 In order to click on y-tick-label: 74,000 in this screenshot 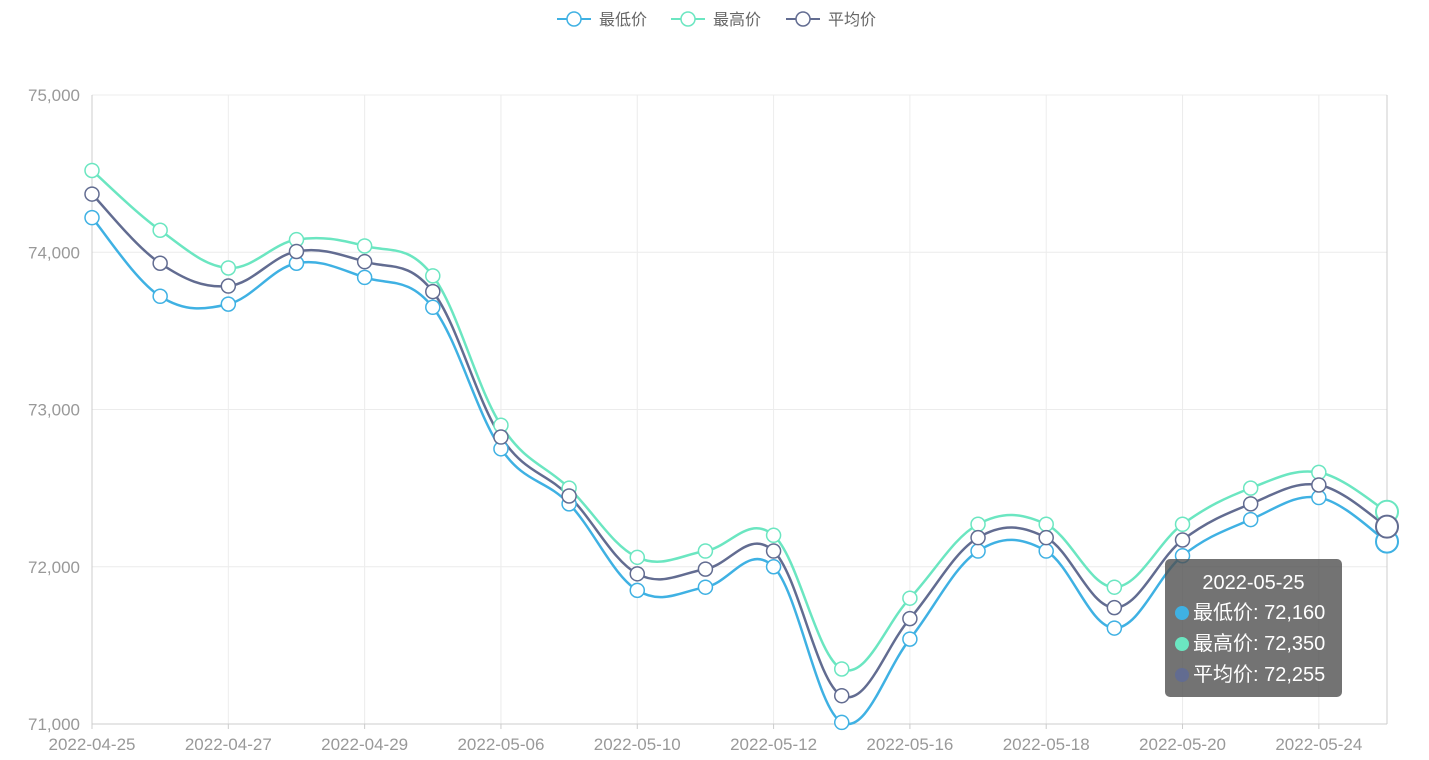, I will do `click(54, 252)`.